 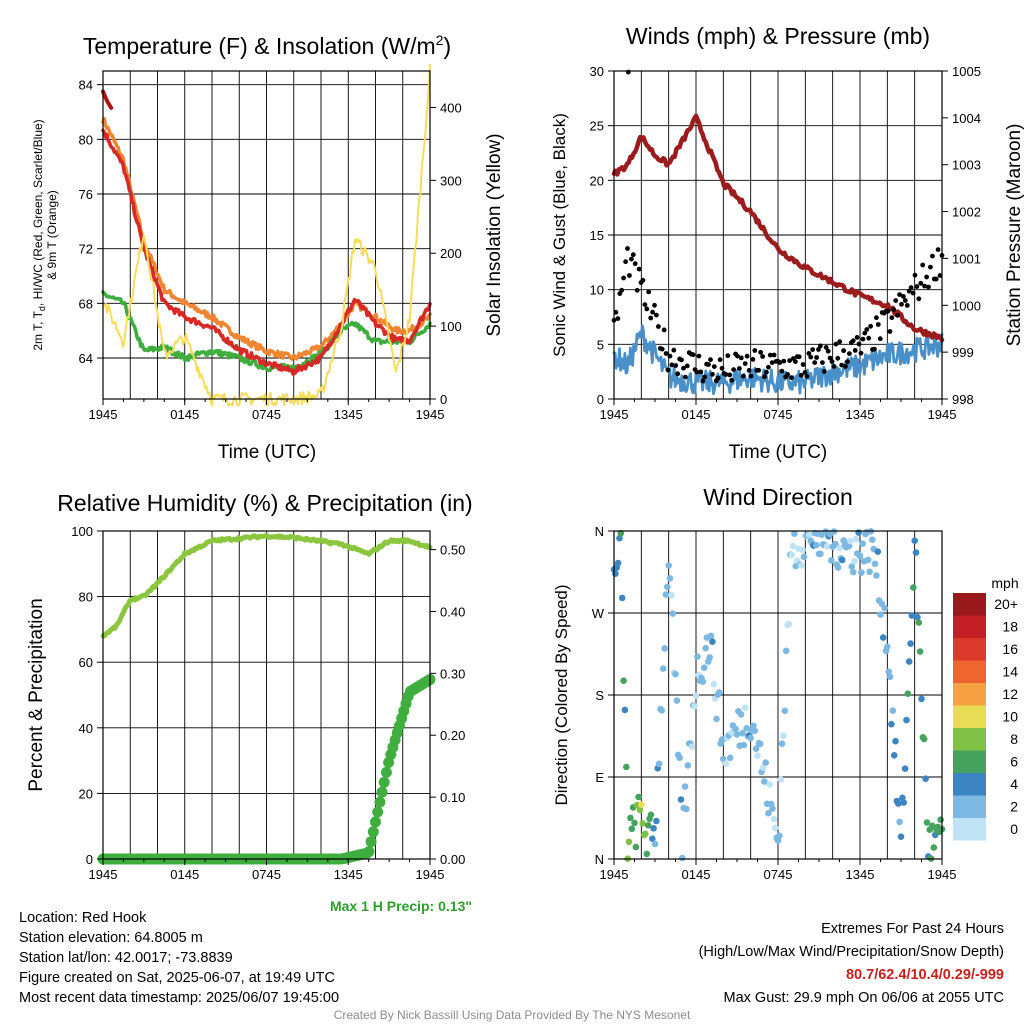 I want to click on x-tick-label: 0145, so click(x=184, y=414).